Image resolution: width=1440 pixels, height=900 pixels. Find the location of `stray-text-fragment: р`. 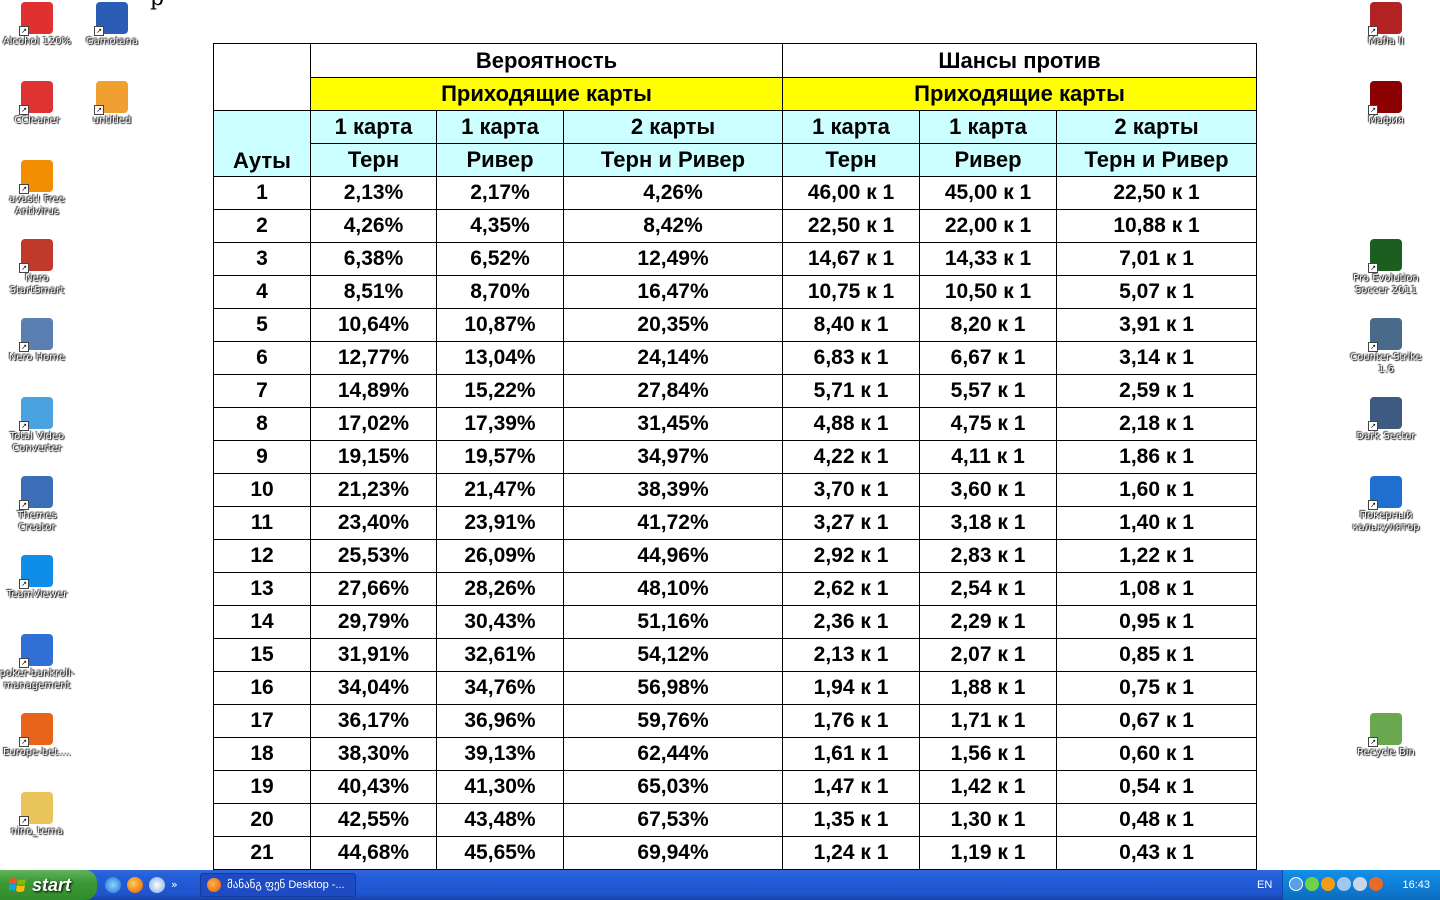

stray-text-fragment: р is located at coordinates (157, 5).